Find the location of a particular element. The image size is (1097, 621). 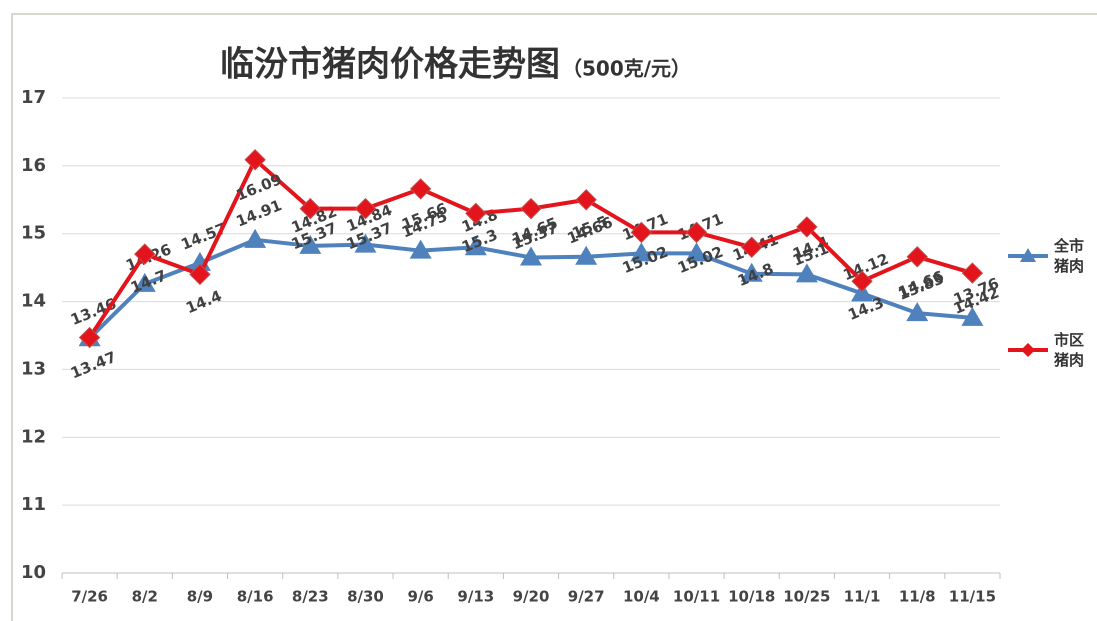

chart-subtitle: （500克/元） is located at coordinates (626, 69).